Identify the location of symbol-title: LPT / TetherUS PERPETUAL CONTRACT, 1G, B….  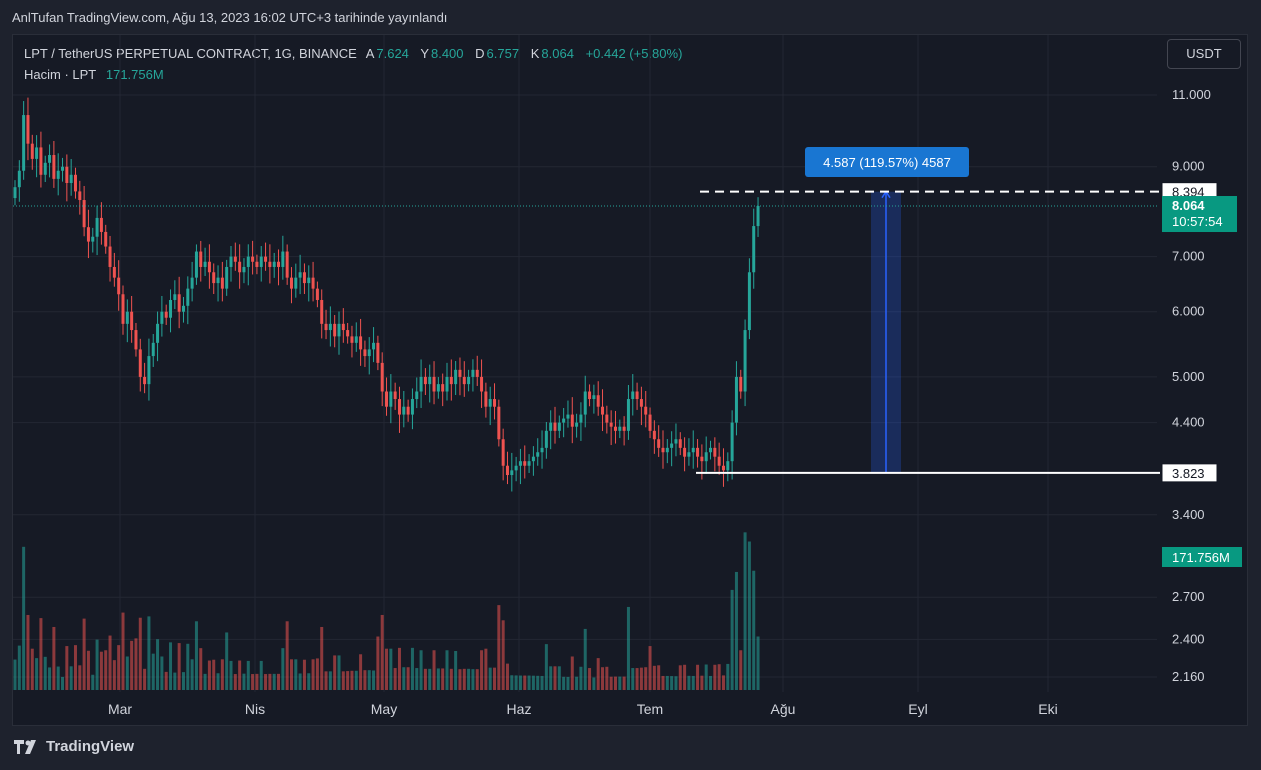
(190, 53).